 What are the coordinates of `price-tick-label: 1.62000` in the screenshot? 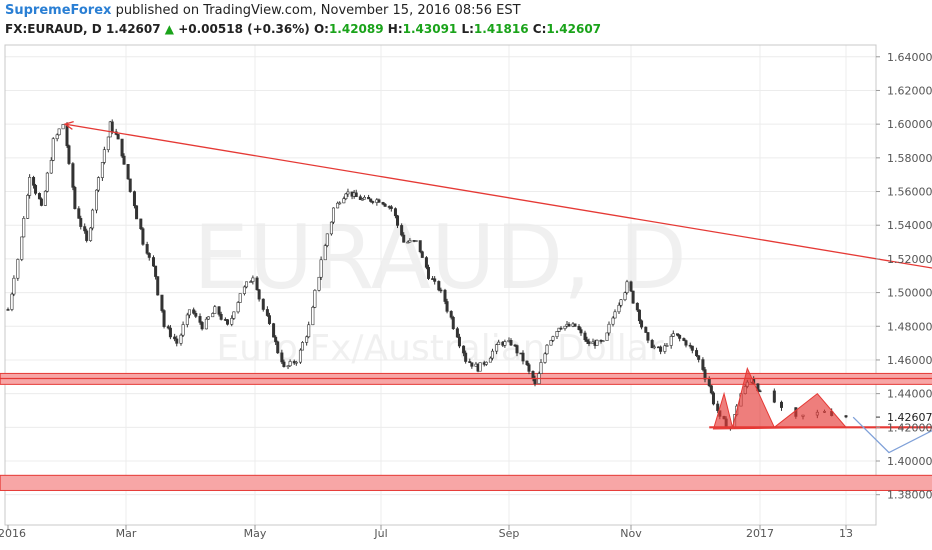 It's located at (909, 90).